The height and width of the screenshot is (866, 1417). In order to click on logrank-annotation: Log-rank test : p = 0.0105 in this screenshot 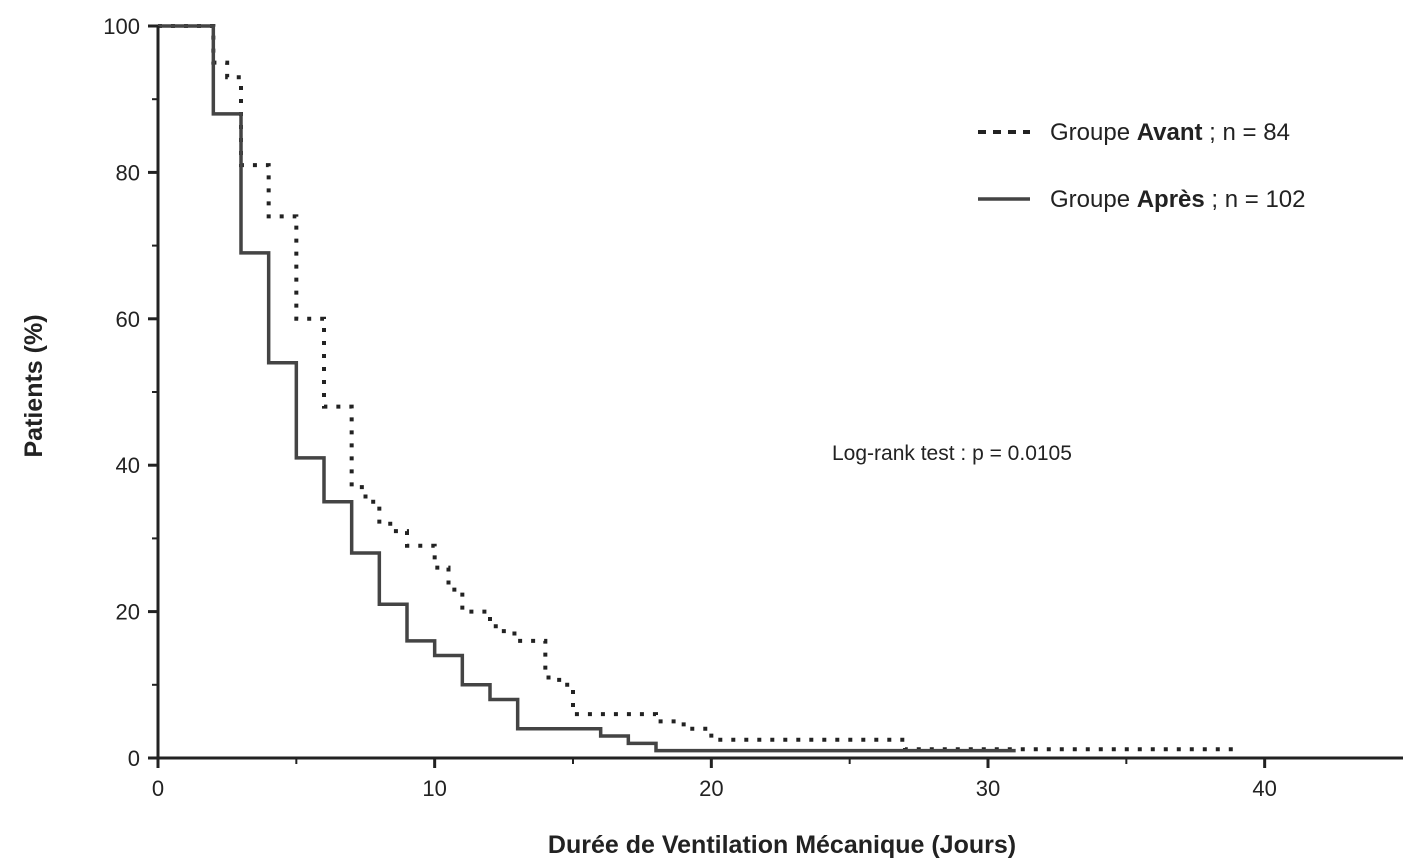, I will do `click(952, 453)`.